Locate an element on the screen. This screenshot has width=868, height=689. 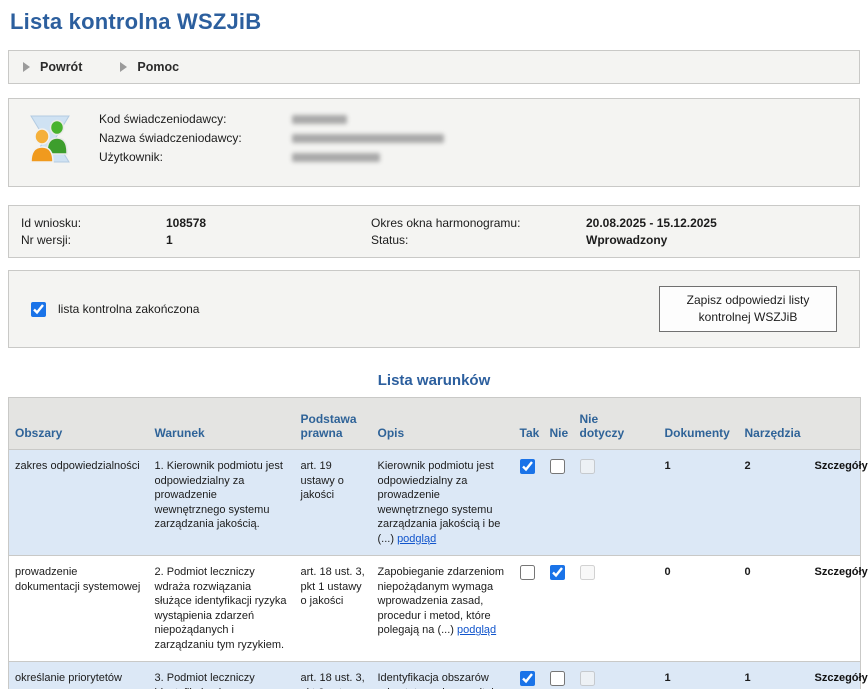
version-label: Nr wersji: is located at coordinates (46, 240).